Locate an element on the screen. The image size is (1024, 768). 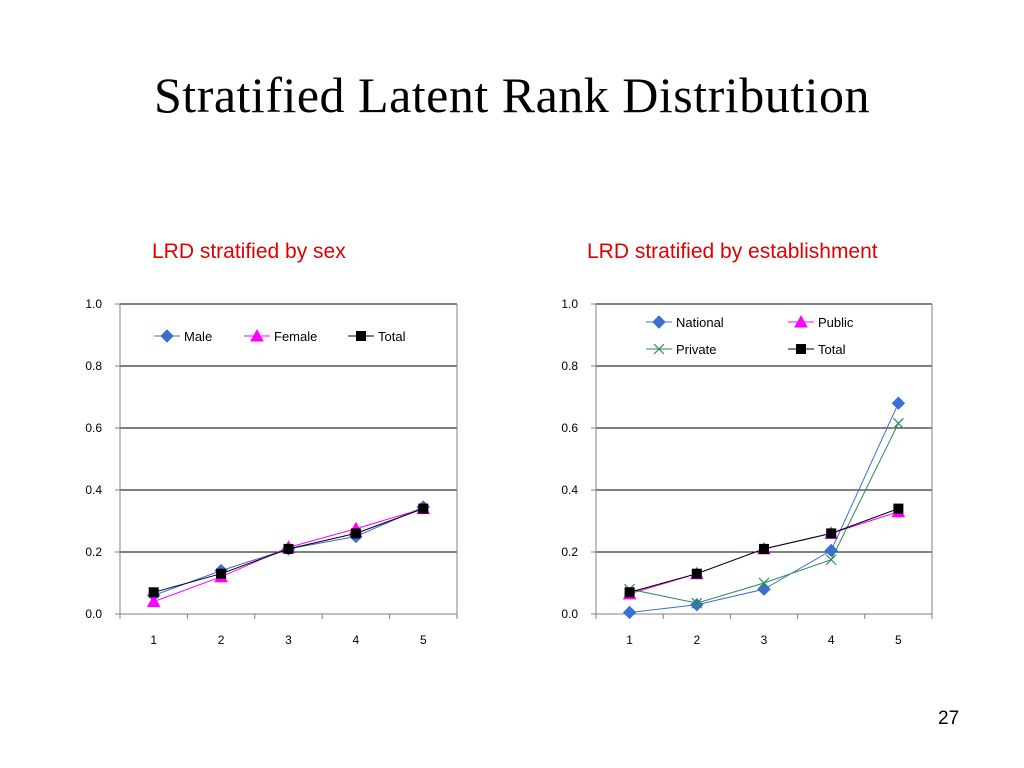
y-tick-label-1-3: 0.6 is located at coordinates (569, 428).